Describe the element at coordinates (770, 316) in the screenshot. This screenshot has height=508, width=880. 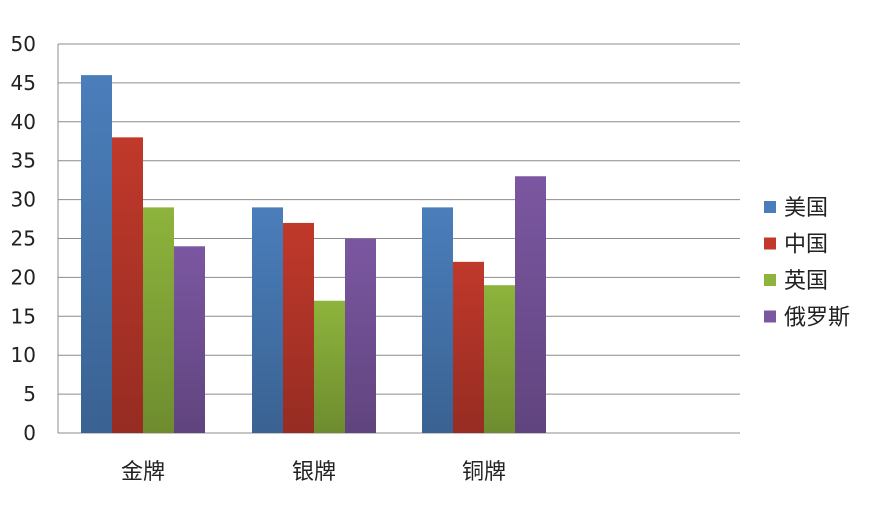
I see `legend-swatch-俄罗斯` at that location.